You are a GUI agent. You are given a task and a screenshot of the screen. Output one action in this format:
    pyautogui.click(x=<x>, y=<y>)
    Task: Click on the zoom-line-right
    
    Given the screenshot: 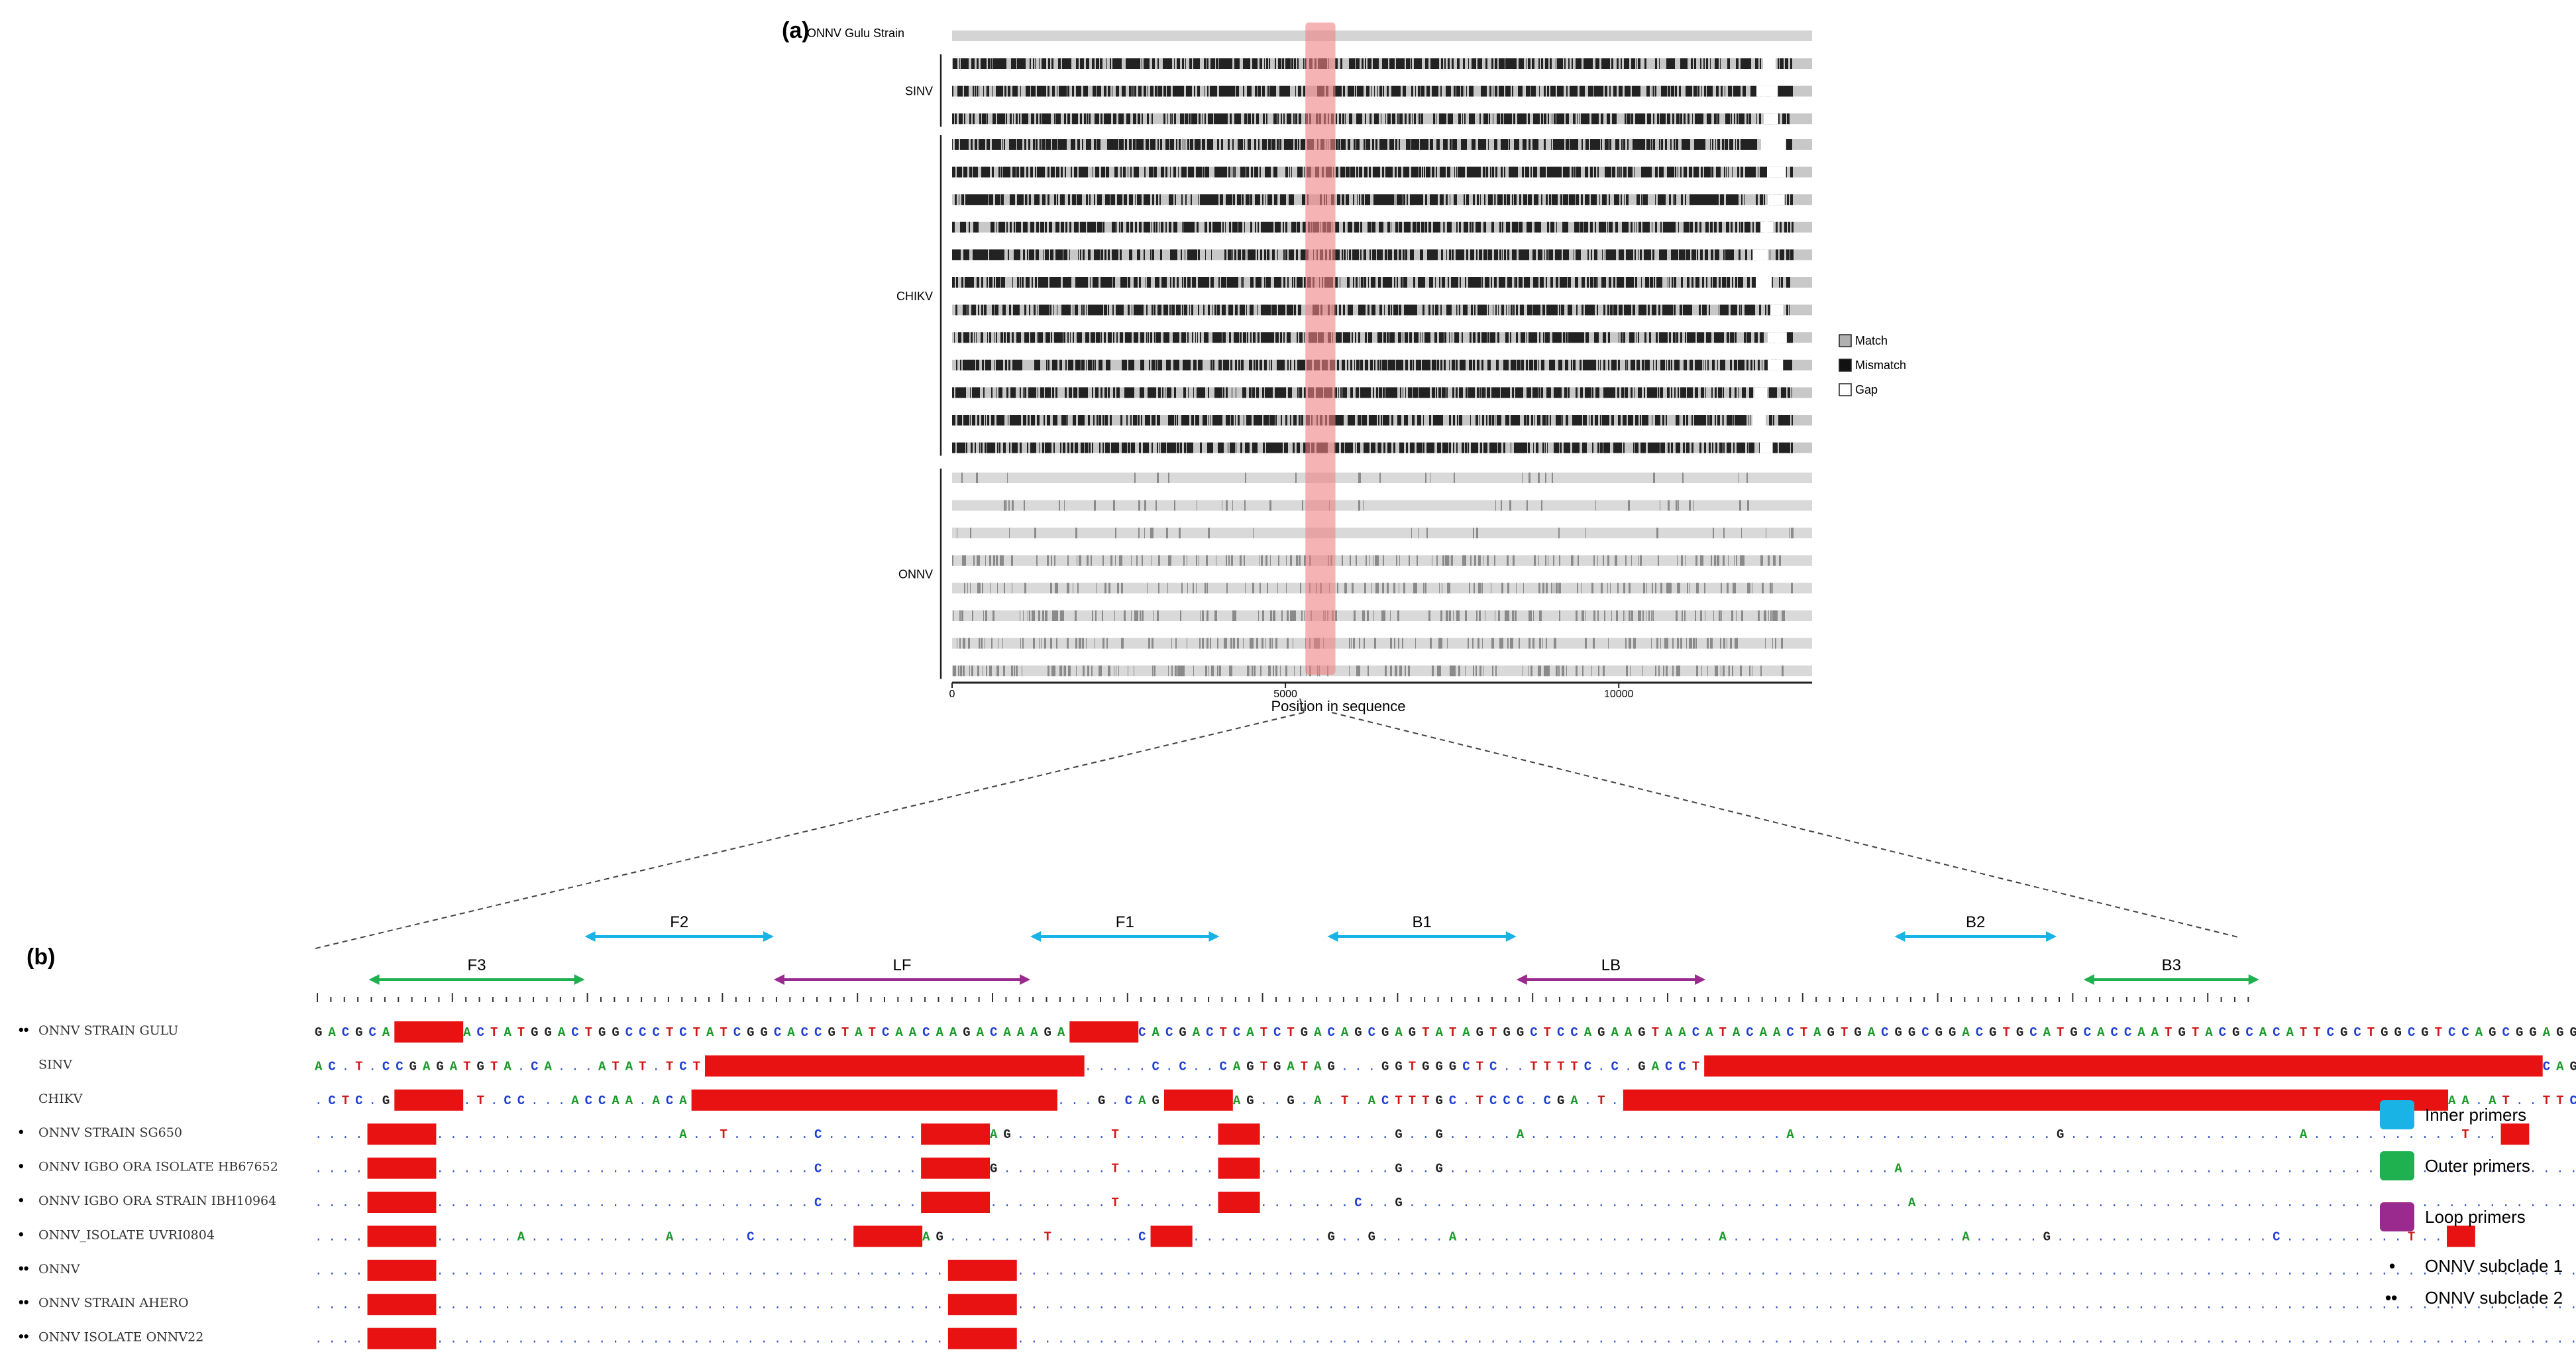 What is the action you would take?
    pyautogui.click(x=1786, y=825)
    